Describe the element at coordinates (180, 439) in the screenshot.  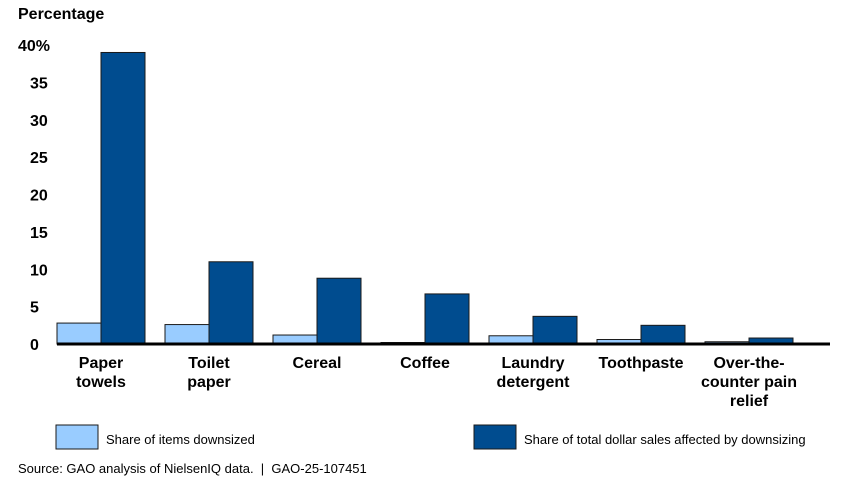
I see `legend-label: Share of items downsized` at that location.